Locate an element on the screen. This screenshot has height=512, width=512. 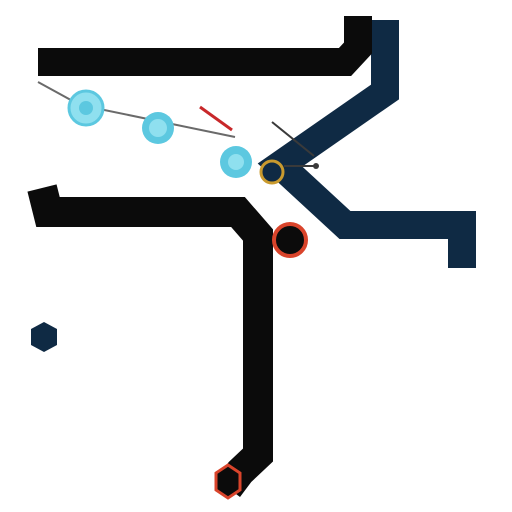
hexagon-icon is located at coordinates (44, 337).